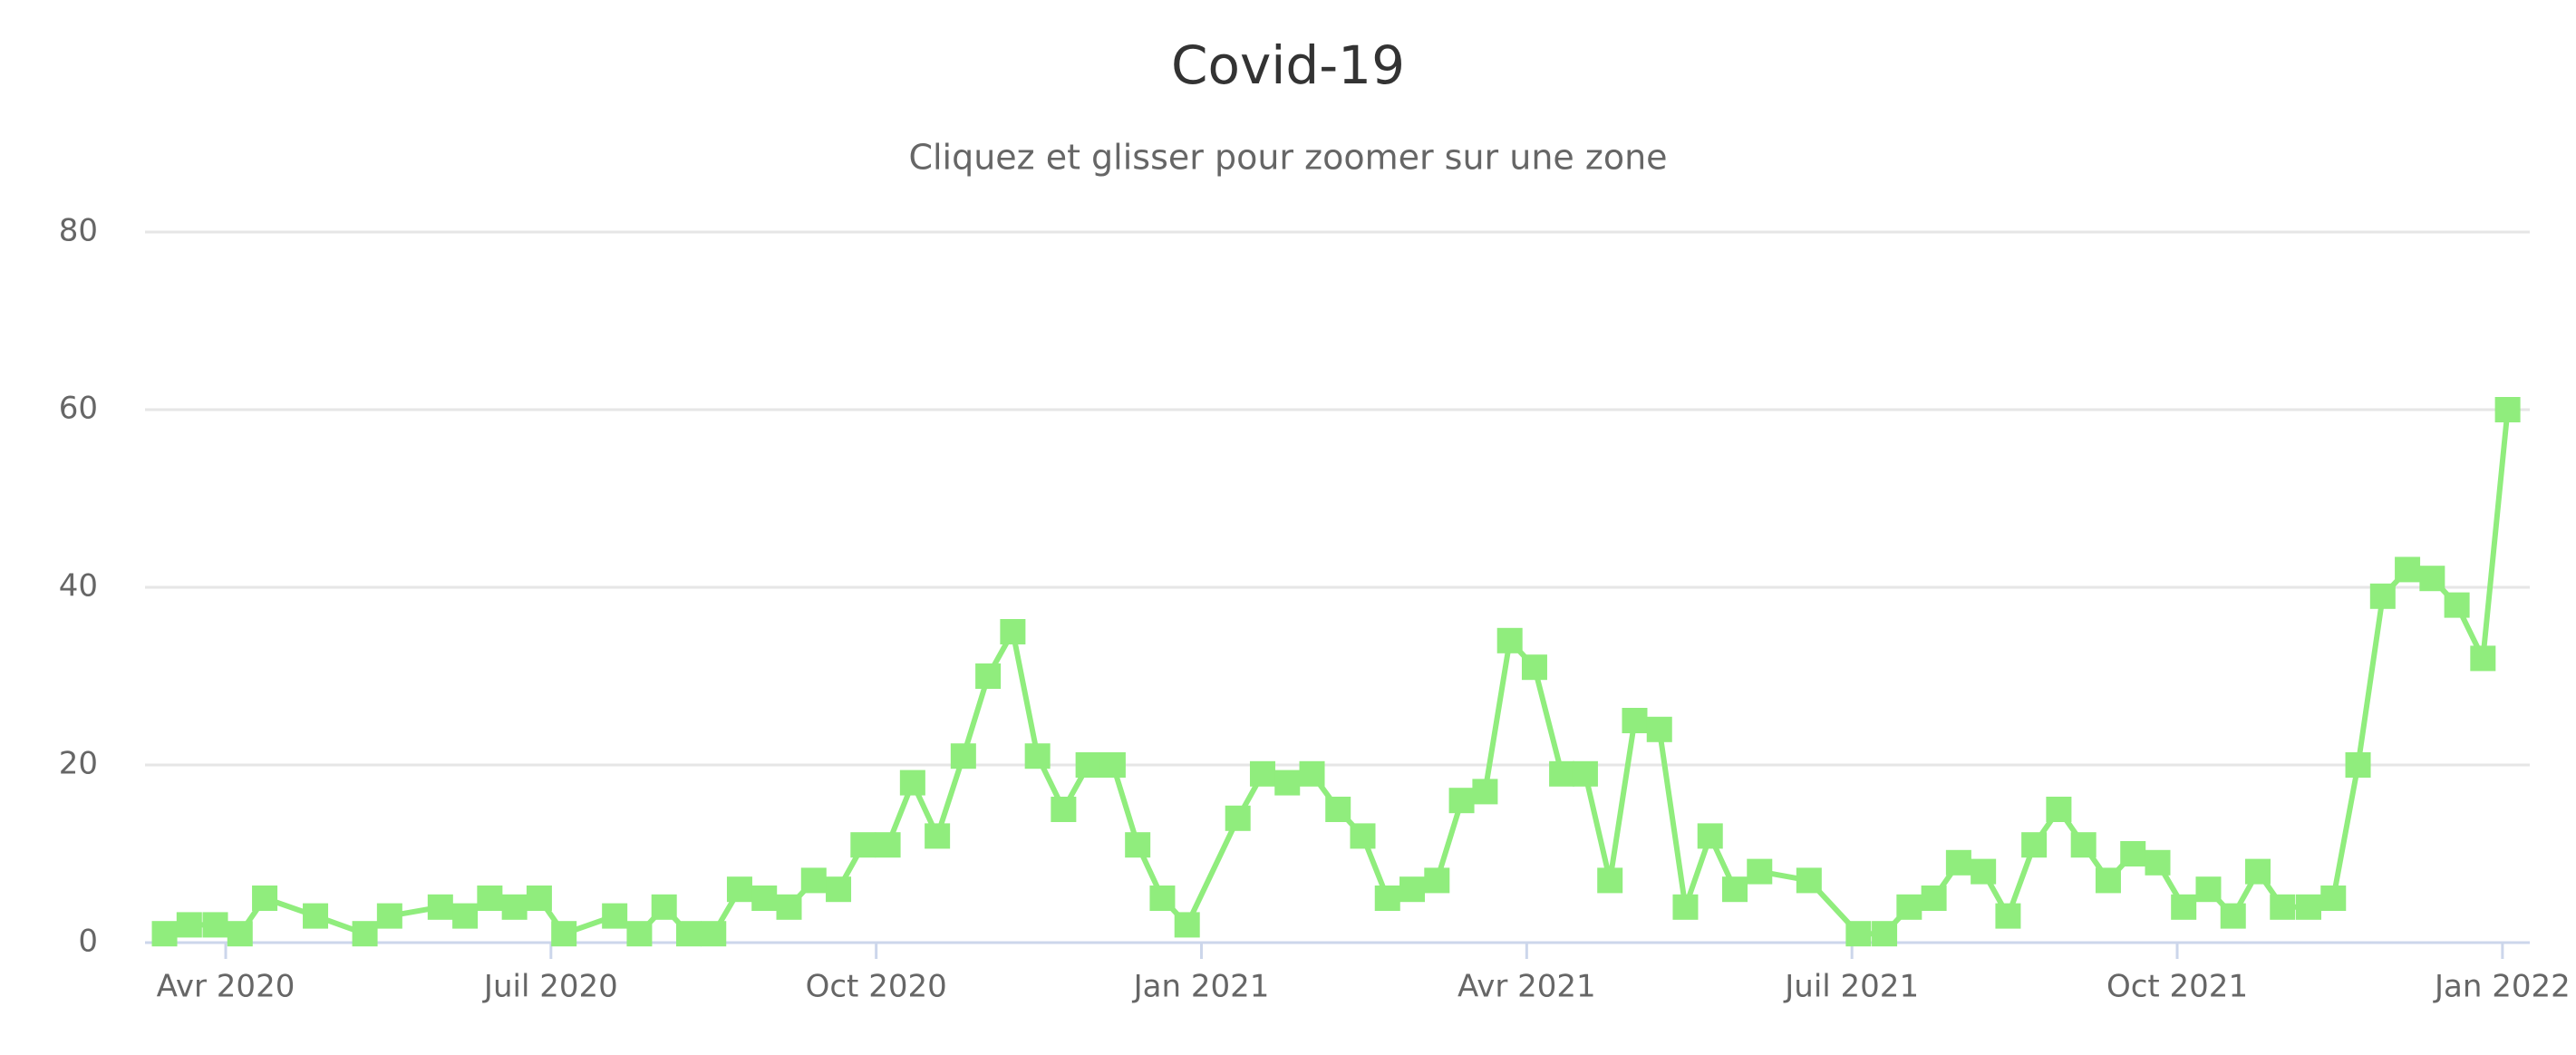 The height and width of the screenshot is (1055, 2576). What do you see at coordinates (226, 987) in the screenshot?
I see `x-tick-label: Avr 2020` at bounding box center [226, 987].